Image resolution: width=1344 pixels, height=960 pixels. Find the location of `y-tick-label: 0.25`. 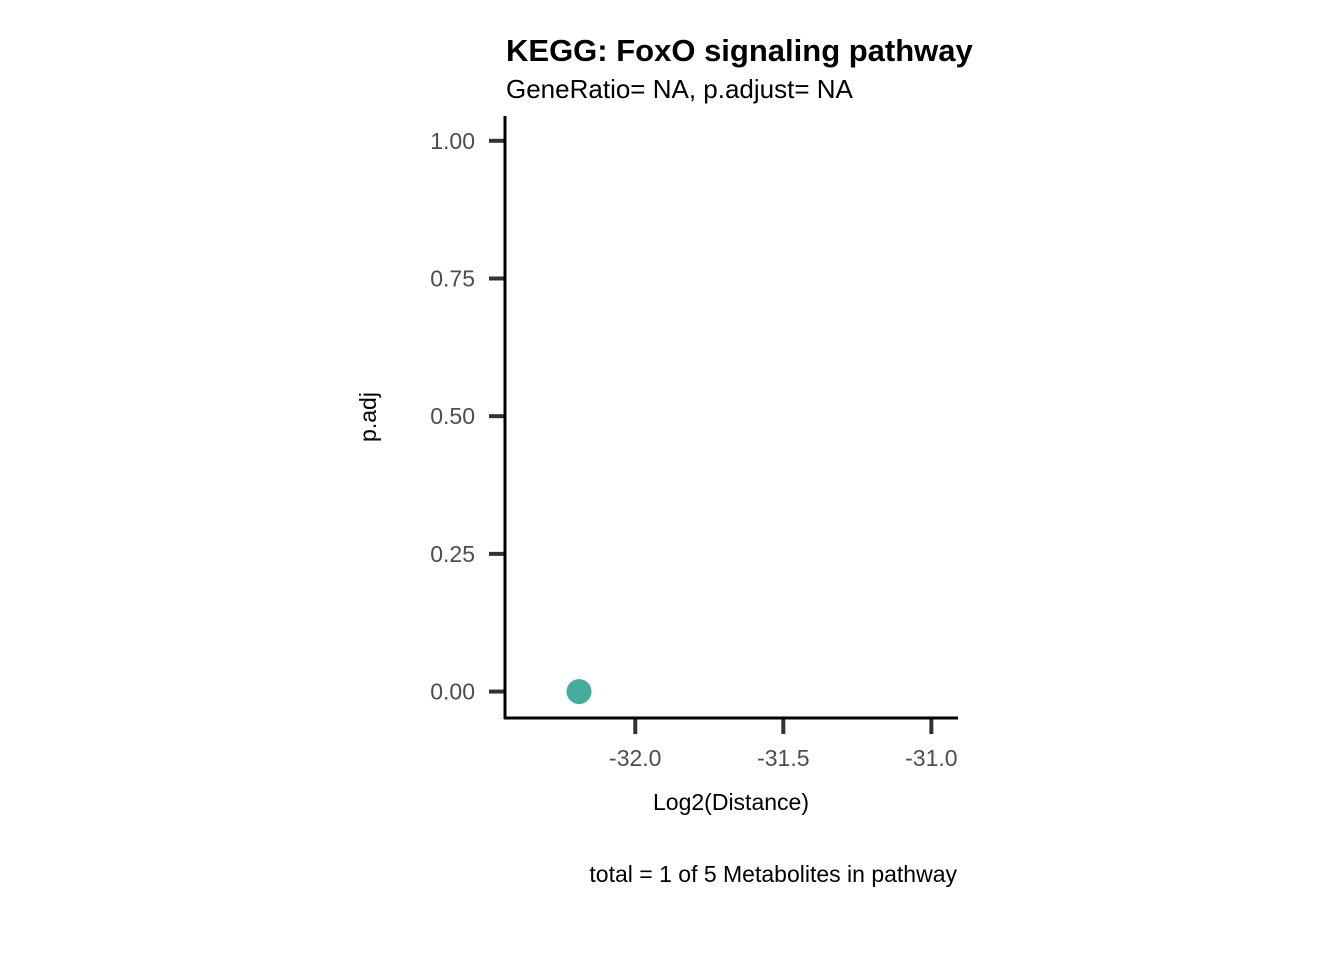

y-tick-label: 0.25 is located at coordinates (452, 554).